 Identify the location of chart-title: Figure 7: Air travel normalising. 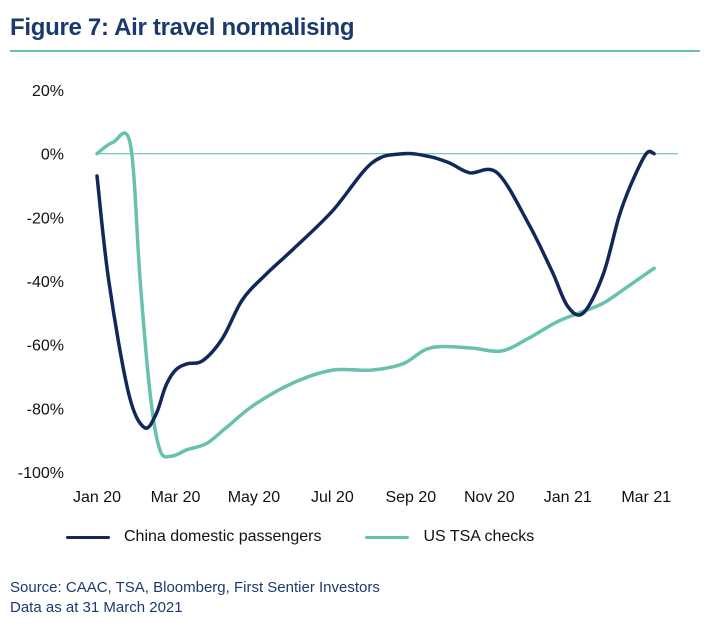
(182, 27).